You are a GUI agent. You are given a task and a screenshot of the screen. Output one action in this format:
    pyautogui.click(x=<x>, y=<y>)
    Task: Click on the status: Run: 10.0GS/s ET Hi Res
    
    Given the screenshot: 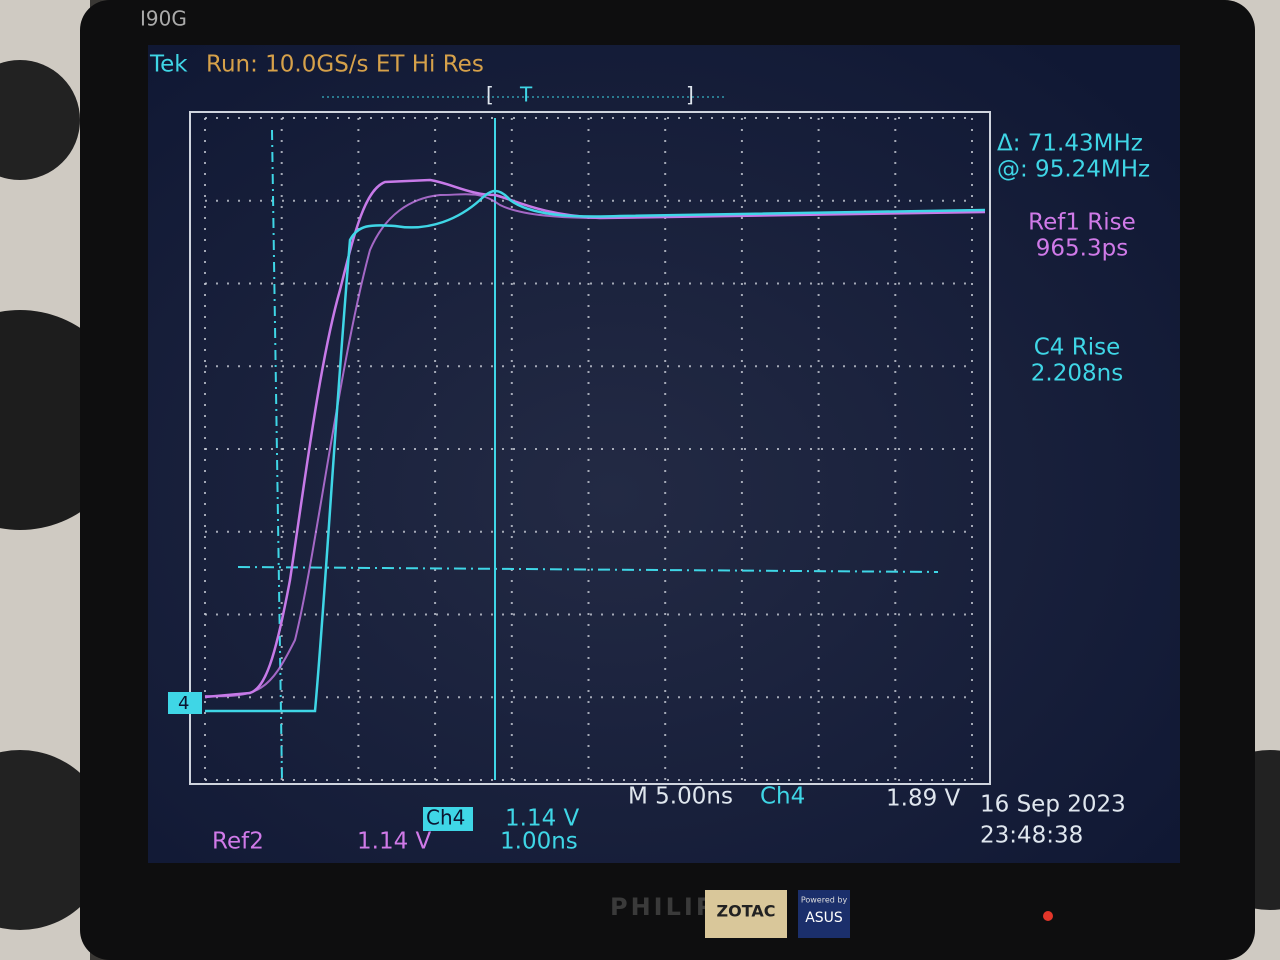 What is the action you would take?
    pyautogui.click(x=345, y=65)
    